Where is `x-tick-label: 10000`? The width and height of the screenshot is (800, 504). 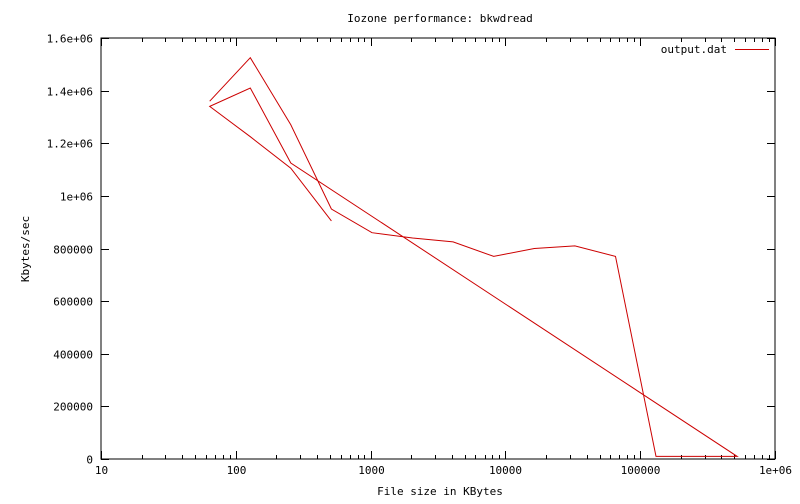 x-tick-label: 10000 is located at coordinates (505, 470).